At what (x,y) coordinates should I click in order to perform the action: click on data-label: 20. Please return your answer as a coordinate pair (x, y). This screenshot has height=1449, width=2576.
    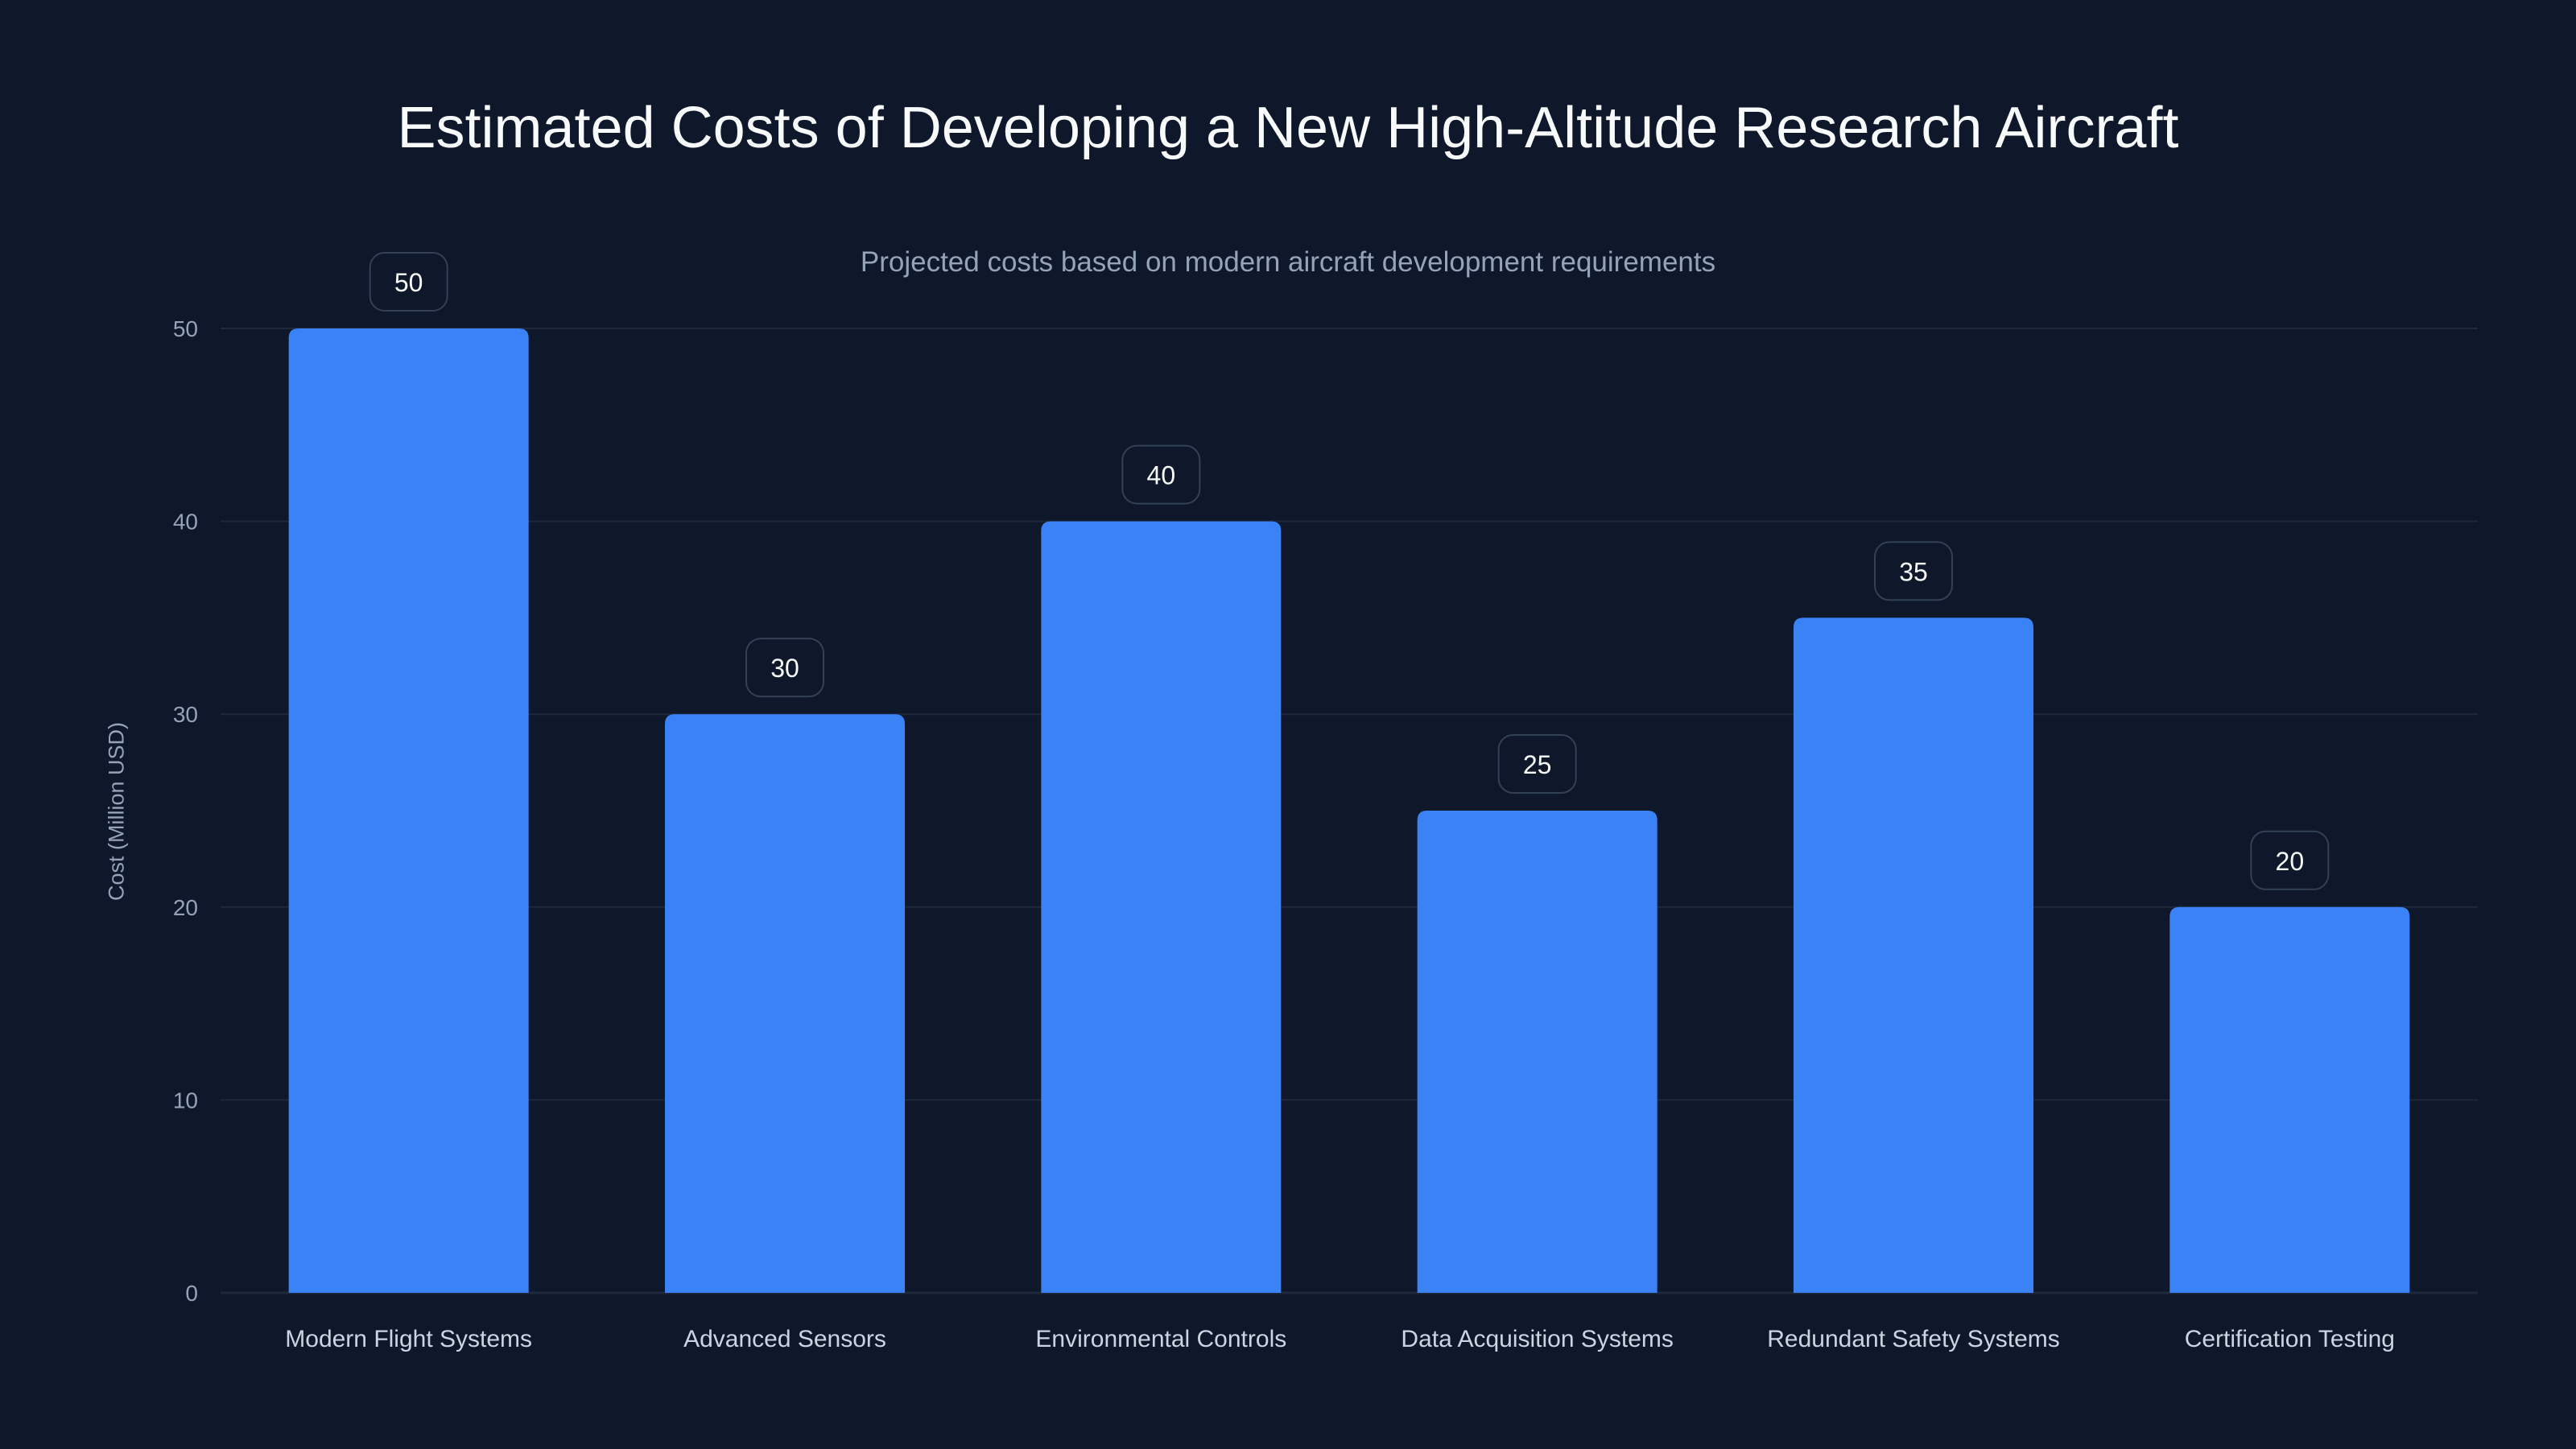
    Looking at the image, I should click on (2290, 861).